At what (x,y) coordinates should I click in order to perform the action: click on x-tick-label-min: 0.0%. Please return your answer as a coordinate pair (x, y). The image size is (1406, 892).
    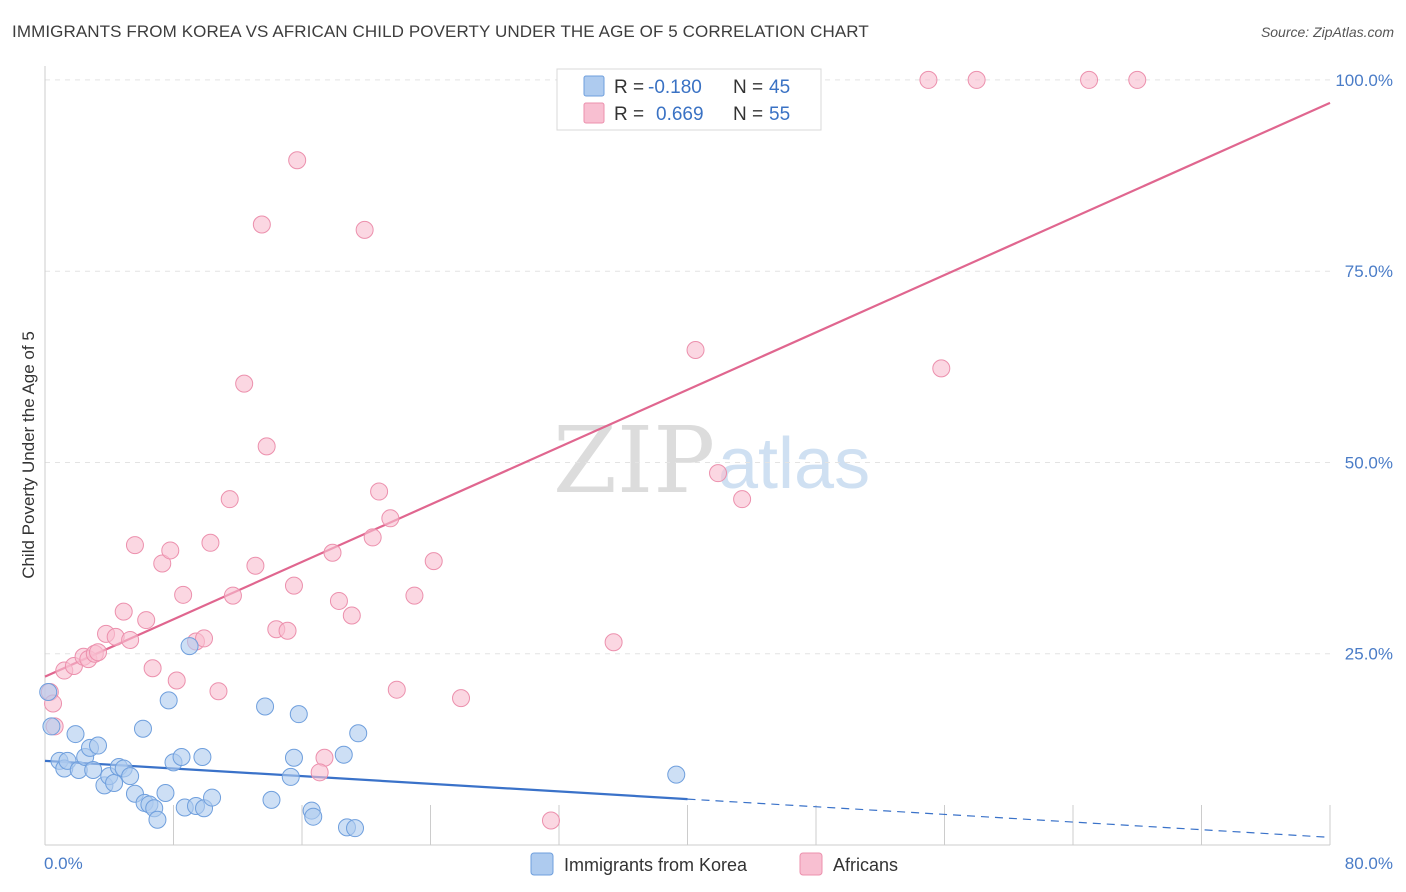
    Looking at the image, I should click on (63, 863).